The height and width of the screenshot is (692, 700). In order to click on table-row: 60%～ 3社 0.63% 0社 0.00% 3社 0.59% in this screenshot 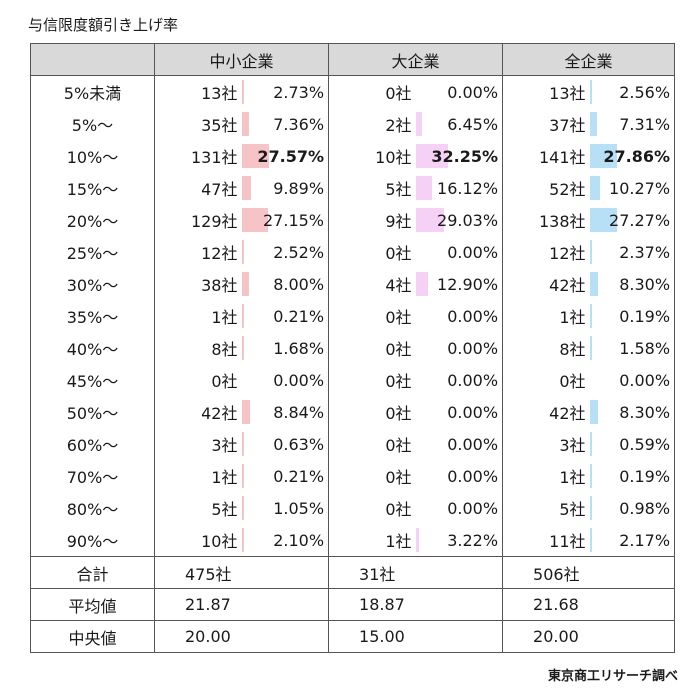, I will do `click(353, 444)`.